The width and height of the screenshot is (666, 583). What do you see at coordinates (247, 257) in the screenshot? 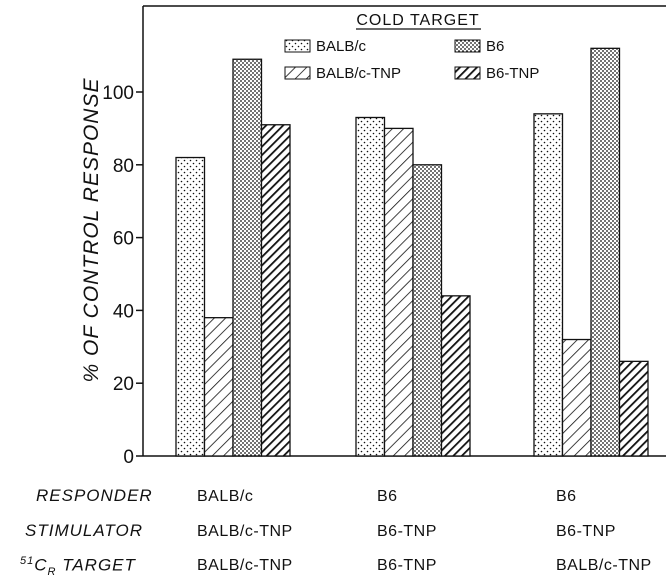
I see `bar-group1-b6` at bounding box center [247, 257].